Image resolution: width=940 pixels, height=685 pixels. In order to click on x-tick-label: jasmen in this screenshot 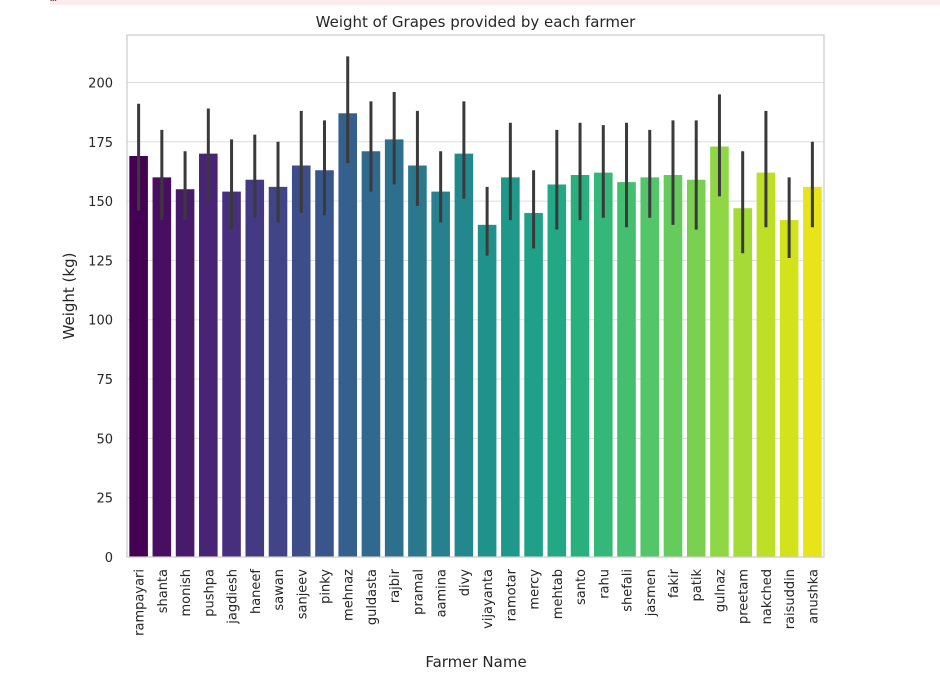, I will do `click(651, 593)`.